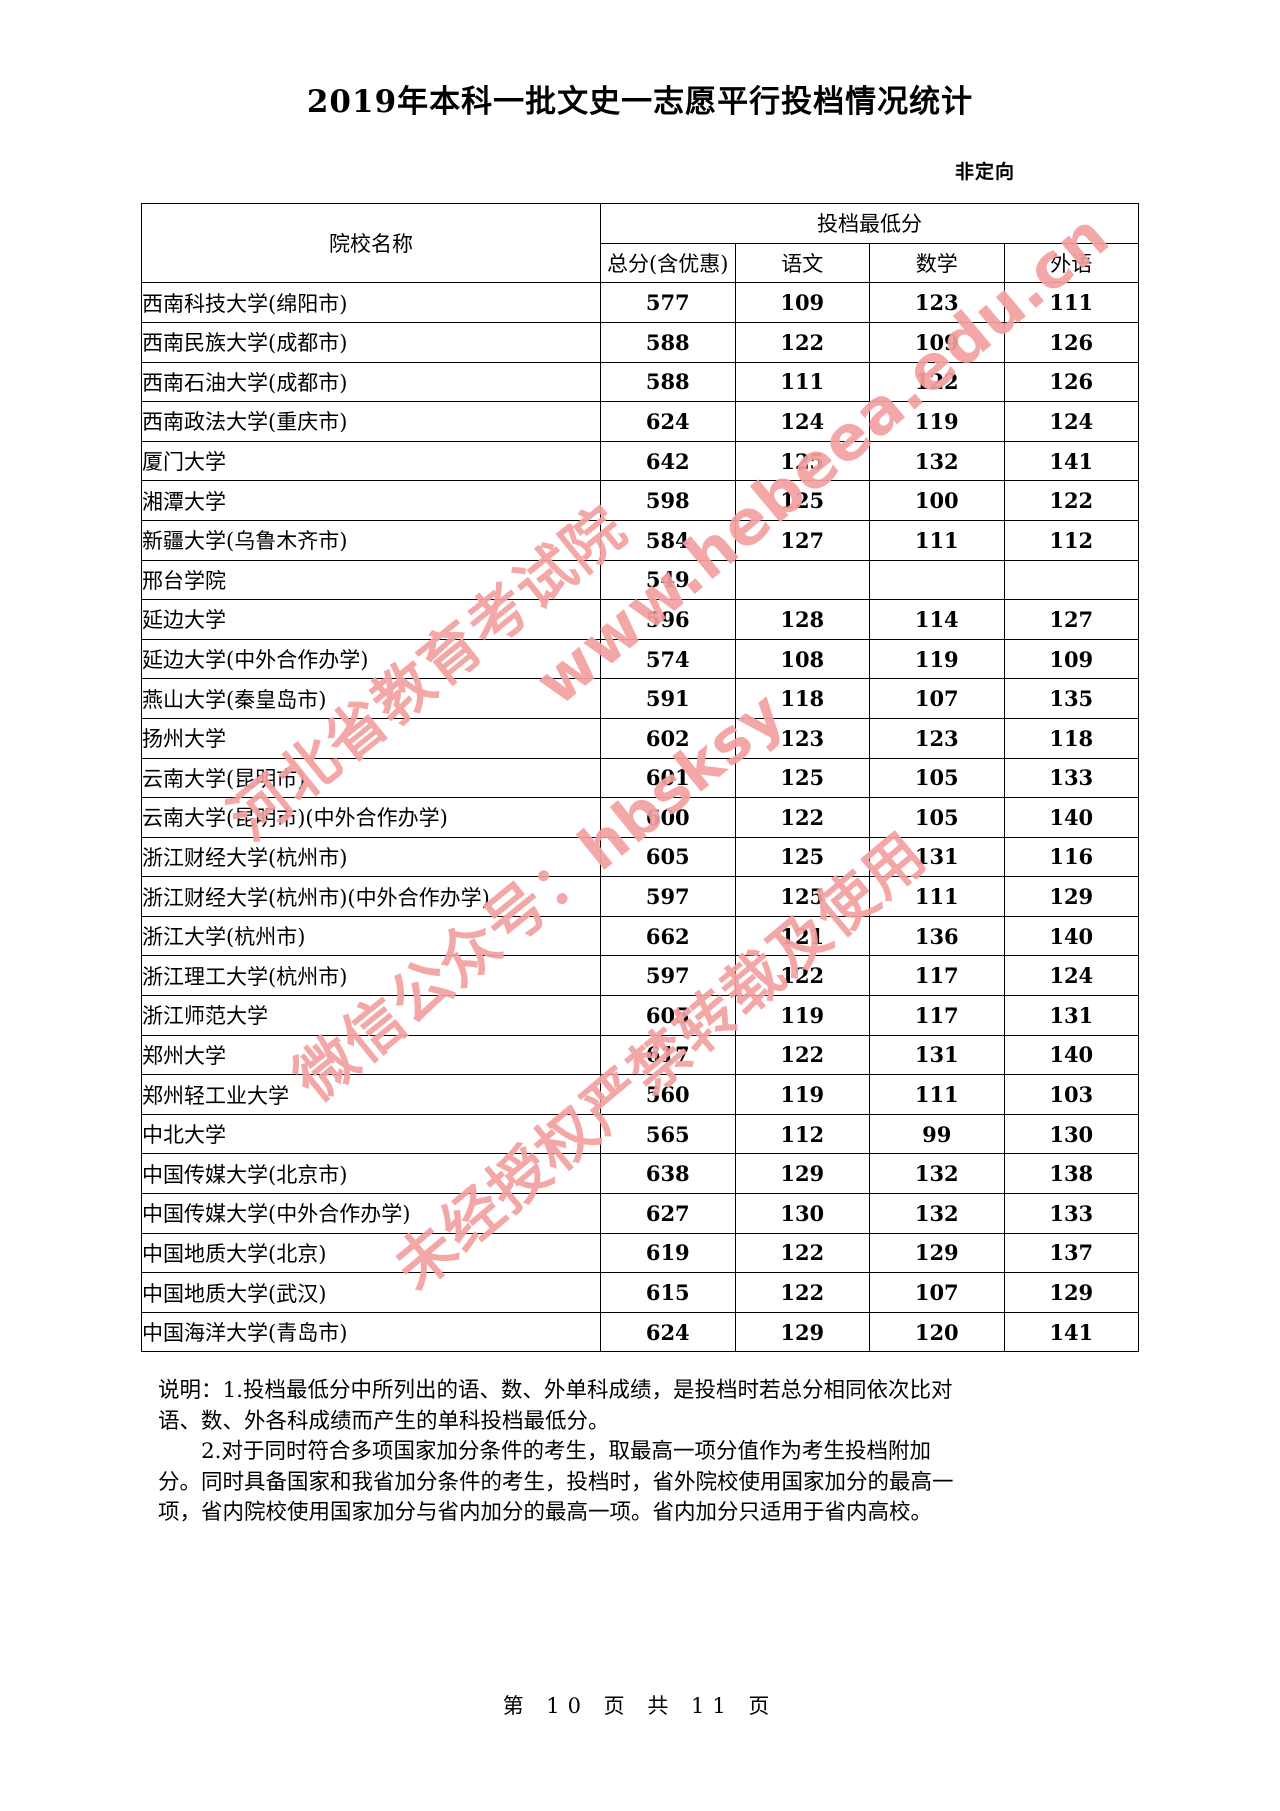  I want to click on cell-school-name: 浙江理工大学(杭州市), so click(371, 976).